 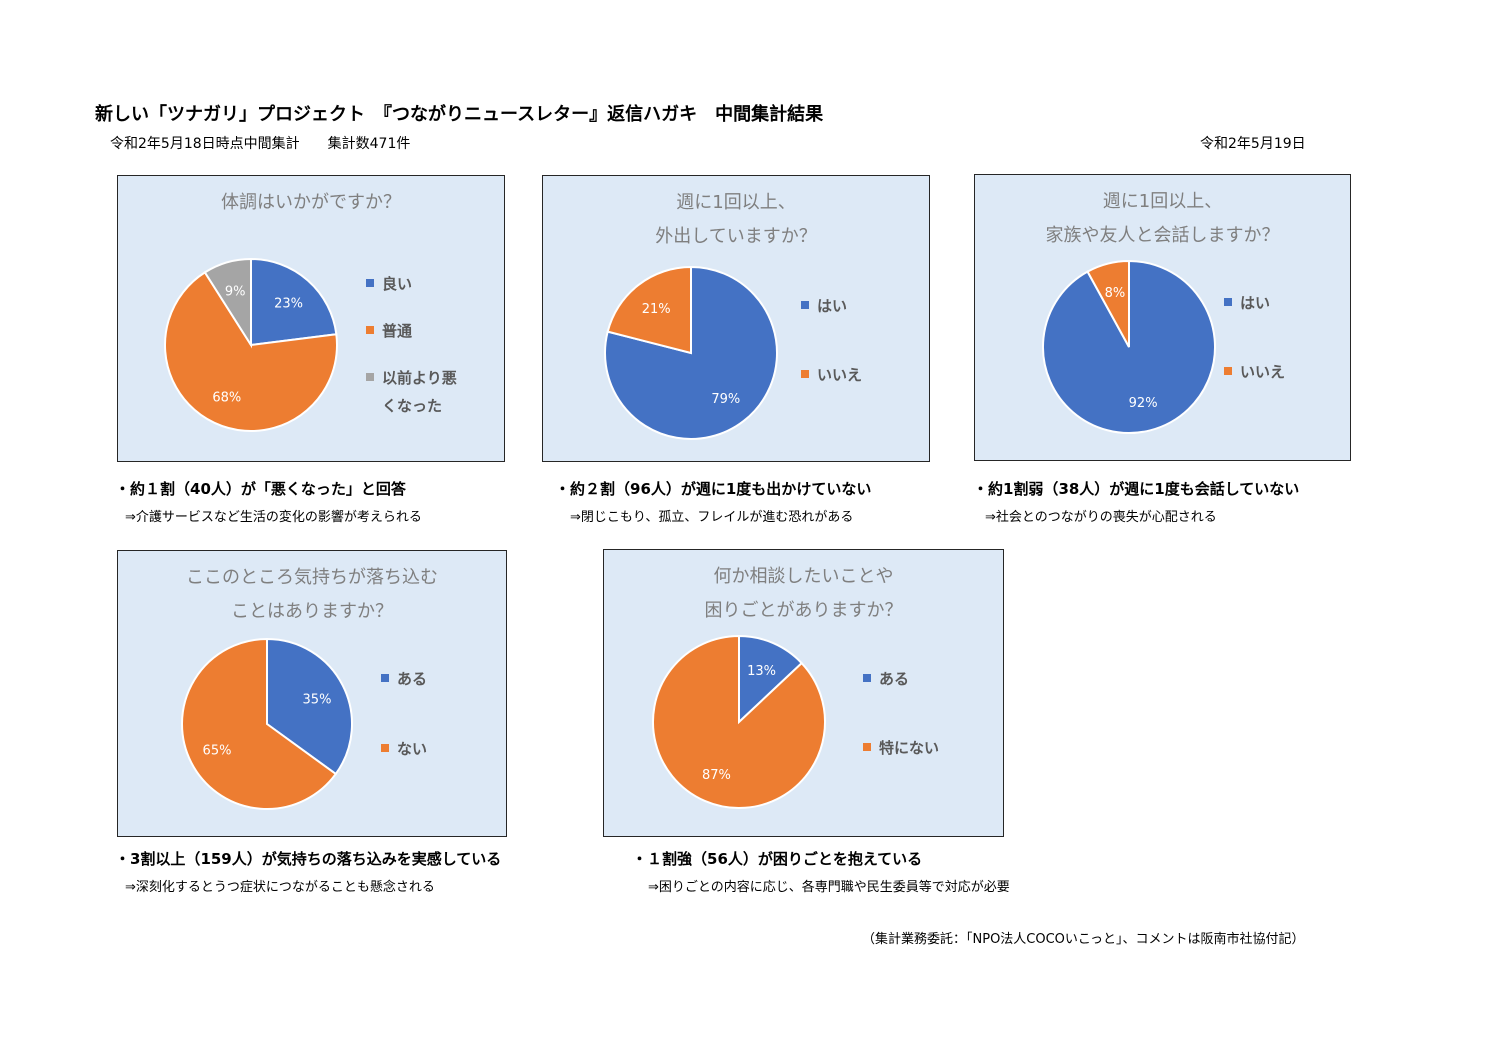 I want to click on legend-item: 以前より悪 くなった, so click(x=411, y=392).